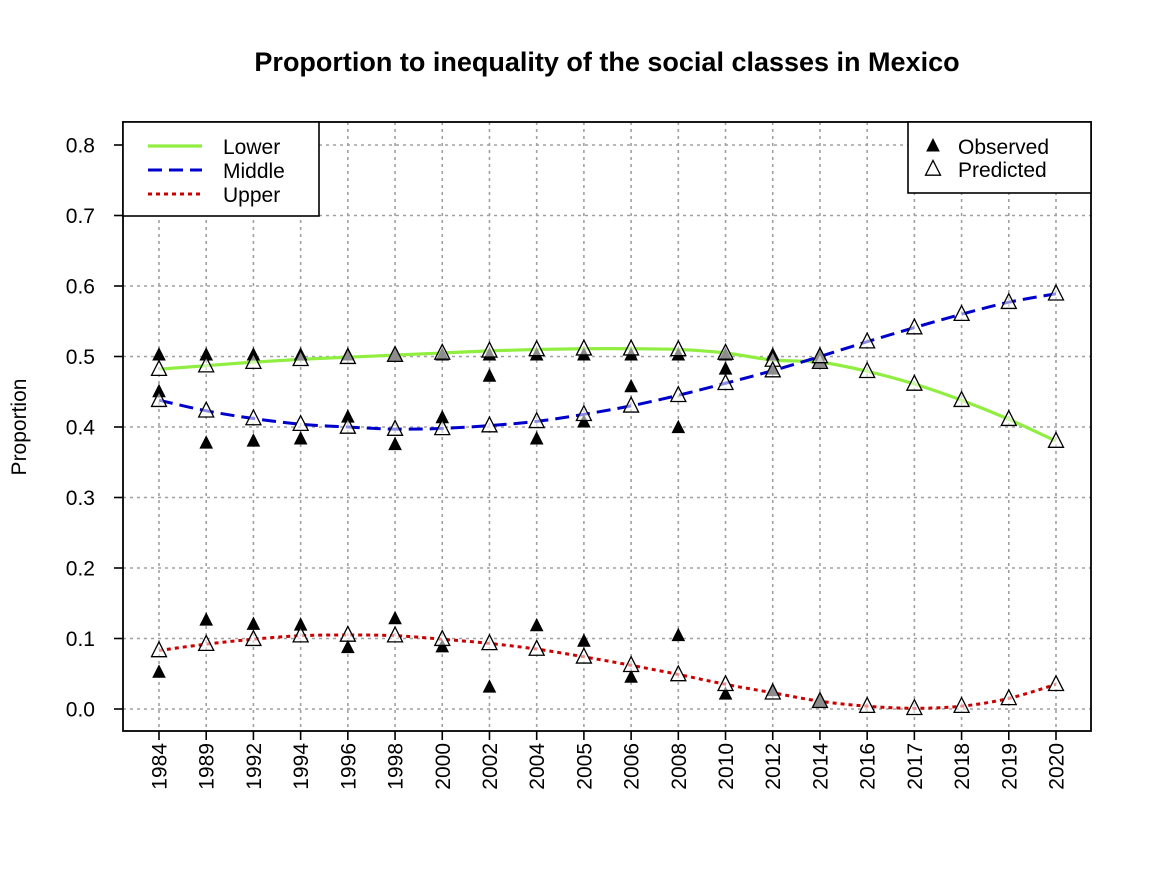 The width and height of the screenshot is (1155, 885). I want to click on x-tick-label: 2000, so click(443, 766).